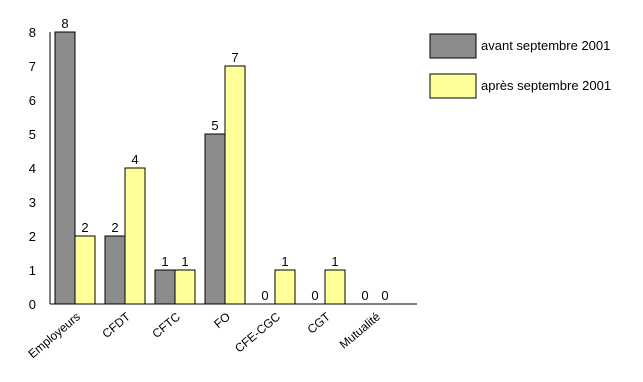 Image resolution: width=643 pixels, height=382 pixels. What do you see at coordinates (116, 325) in the screenshot?
I see `category-label: CFDT` at bounding box center [116, 325].